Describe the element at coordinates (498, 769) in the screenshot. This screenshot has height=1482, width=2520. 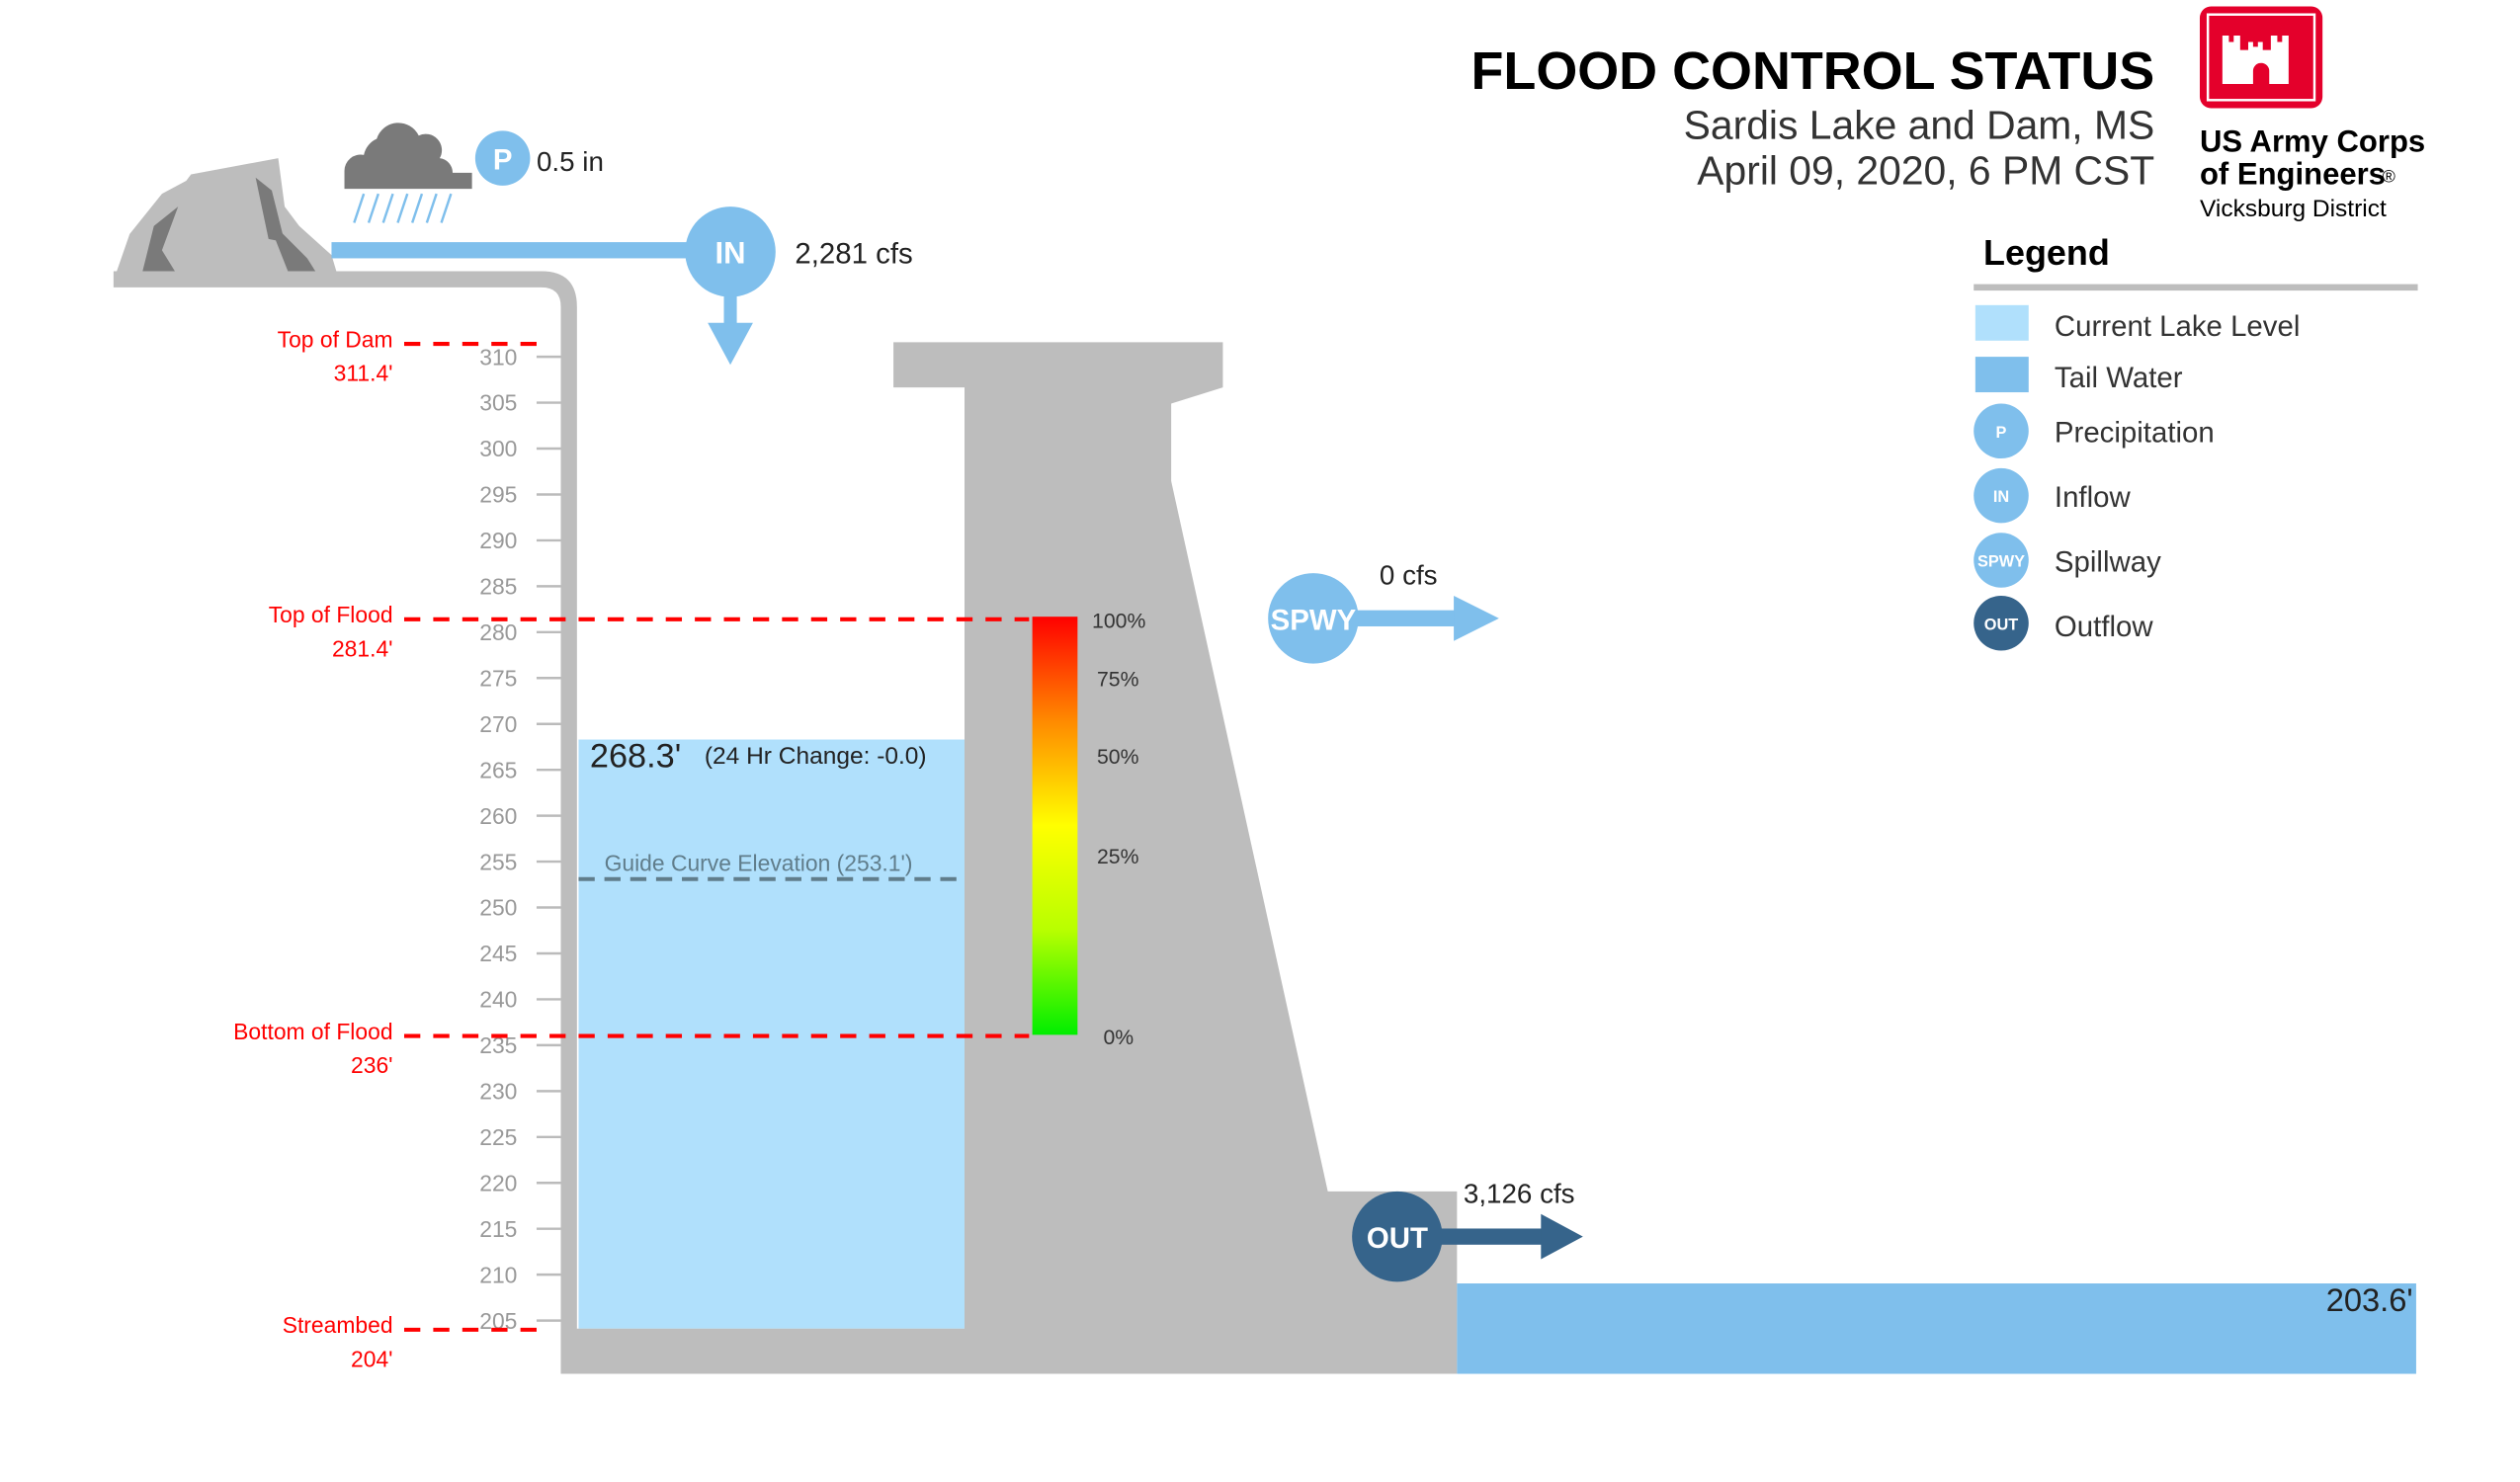
I see `axis-tick-label: 265` at that location.